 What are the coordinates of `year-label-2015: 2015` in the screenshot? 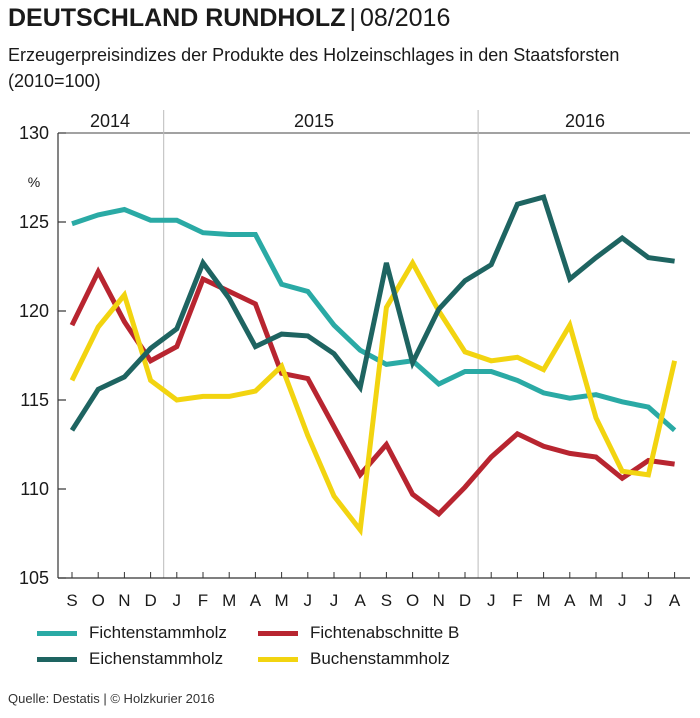 It's located at (314, 121).